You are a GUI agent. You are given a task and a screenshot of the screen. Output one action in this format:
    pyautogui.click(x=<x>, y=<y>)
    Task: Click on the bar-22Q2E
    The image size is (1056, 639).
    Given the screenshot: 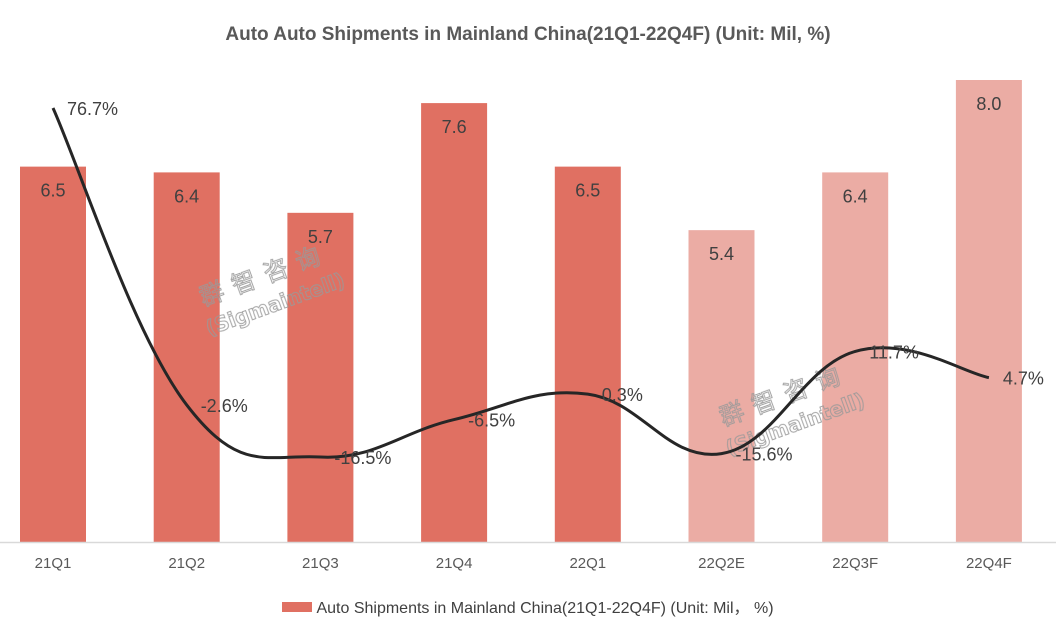 What is the action you would take?
    pyautogui.click(x=721, y=386)
    